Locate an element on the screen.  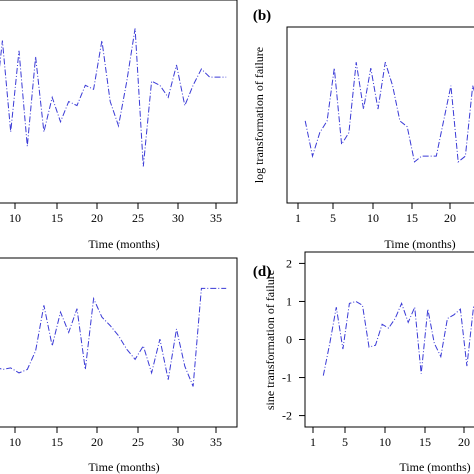
panel-label: (d) is located at coordinates (262, 272).